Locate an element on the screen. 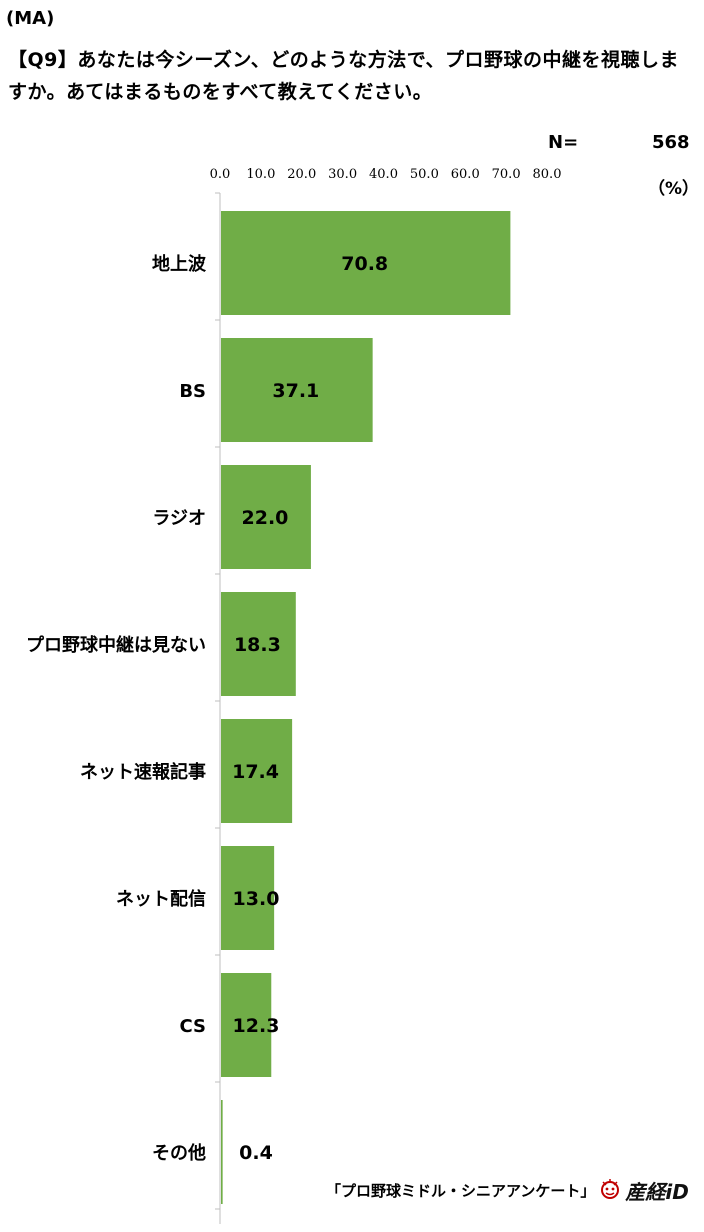  sample-size-label: N= is located at coordinates (563, 142).